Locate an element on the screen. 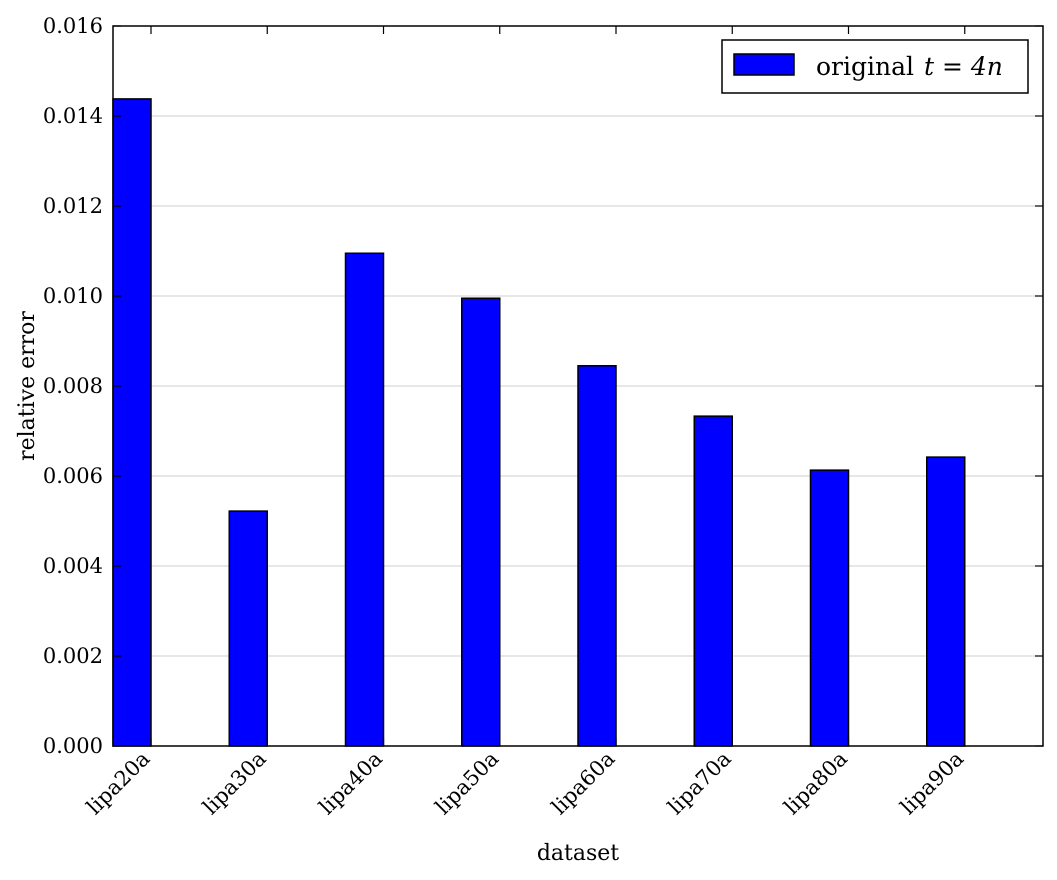 The width and height of the screenshot is (1057, 880). bar-lipa80a is located at coordinates (829, 608).